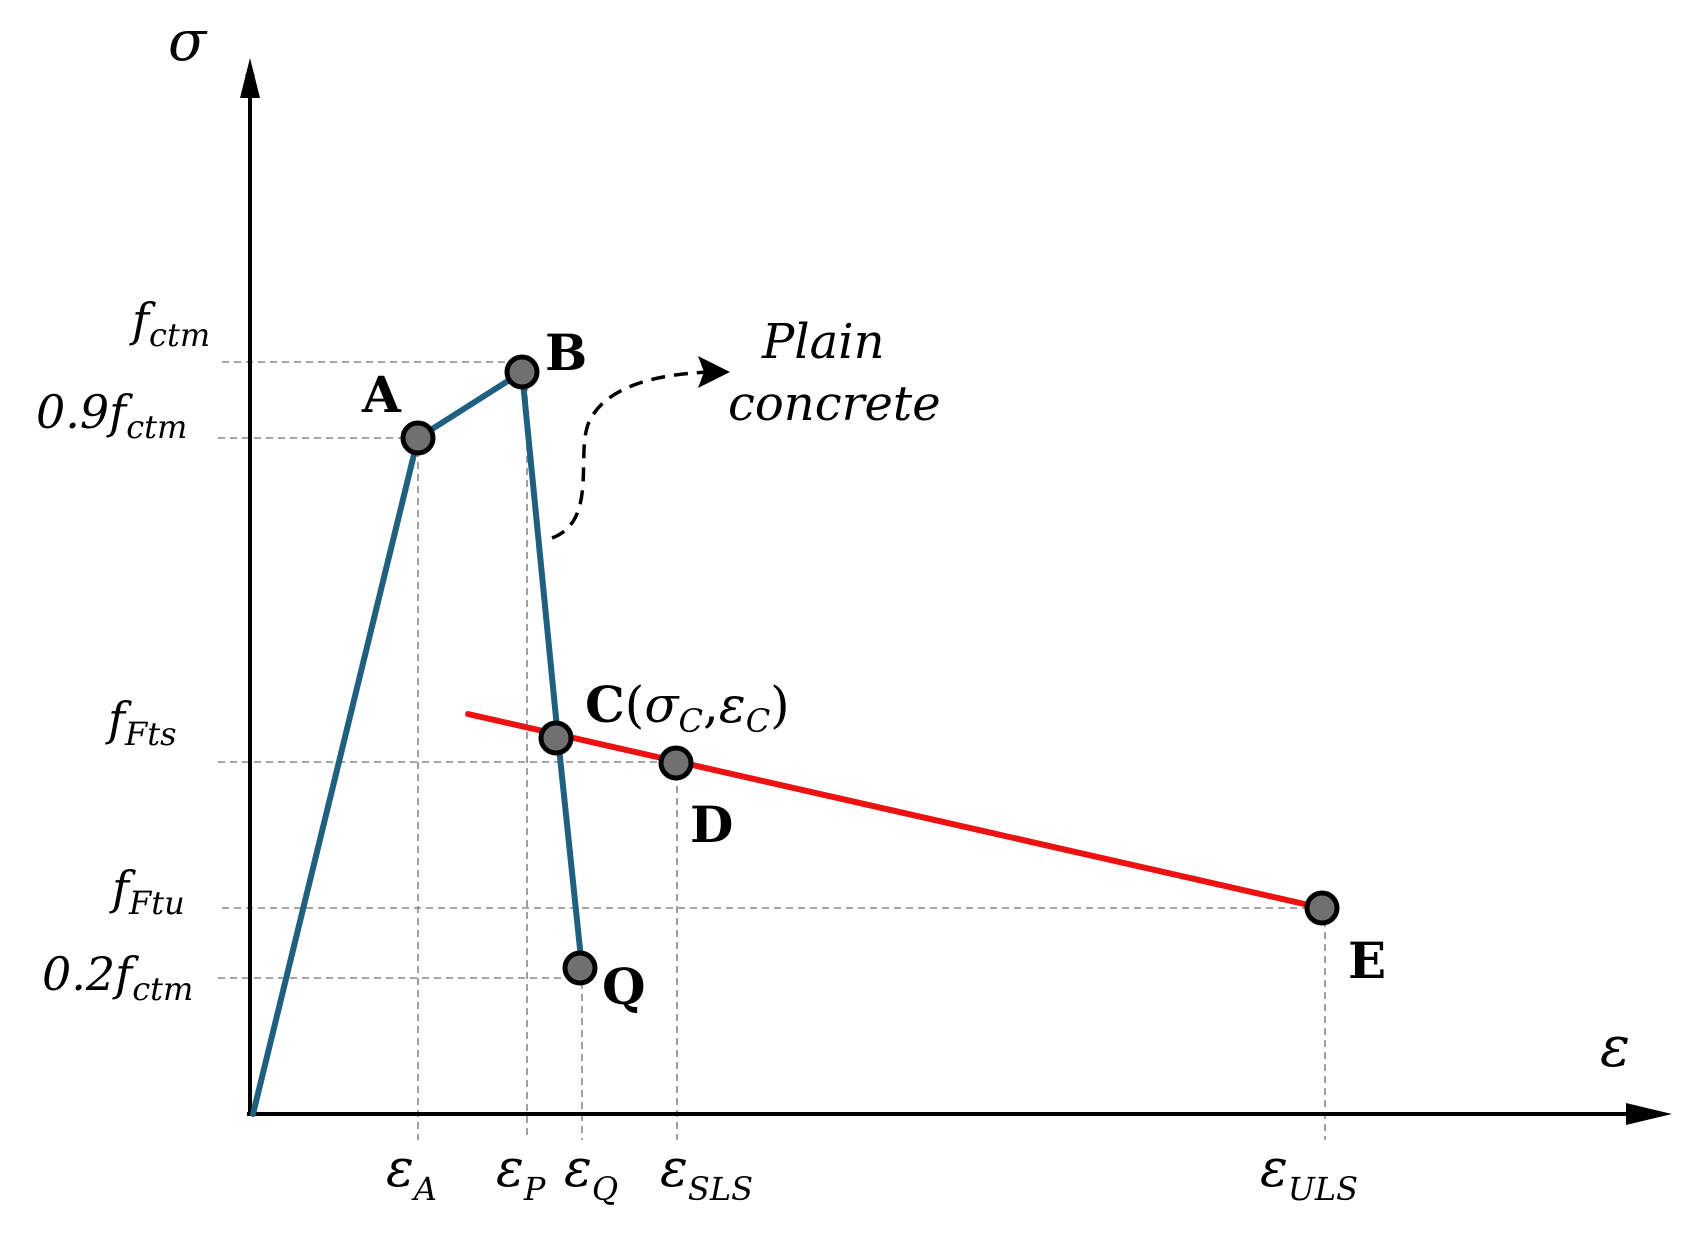  What do you see at coordinates (250, 78) in the screenshot?
I see `y-axis-arrow-icon` at bounding box center [250, 78].